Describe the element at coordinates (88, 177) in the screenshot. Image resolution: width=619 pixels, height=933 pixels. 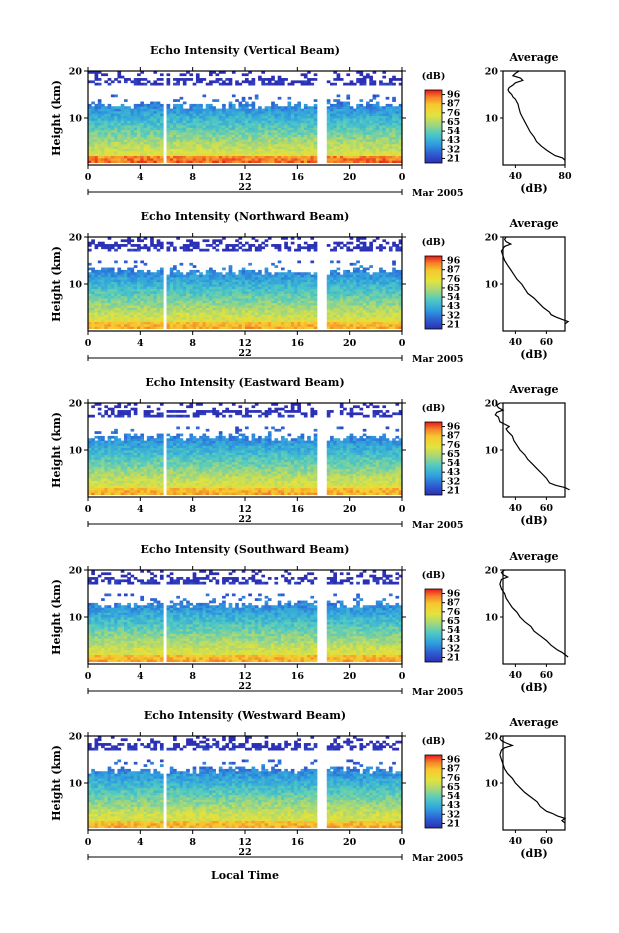
I see `x-tick-label: 0` at that location.